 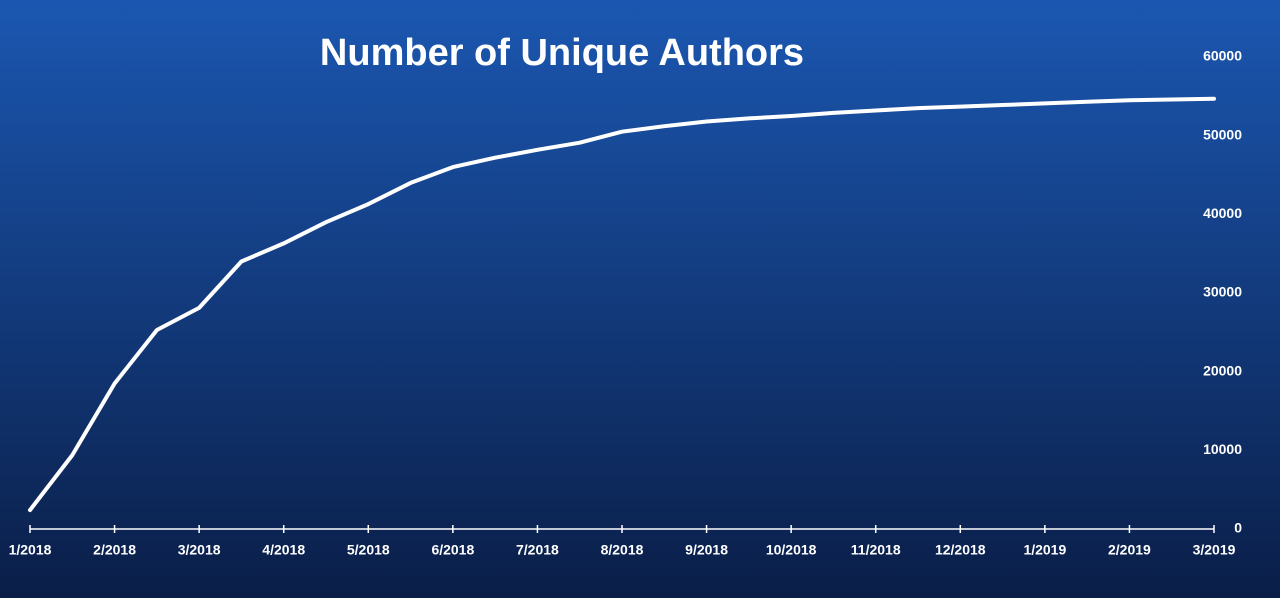 What do you see at coordinates (1222, 134) in the screenshot?
I see `y-tick-label: 50000` at bounding box center [1222, 134].